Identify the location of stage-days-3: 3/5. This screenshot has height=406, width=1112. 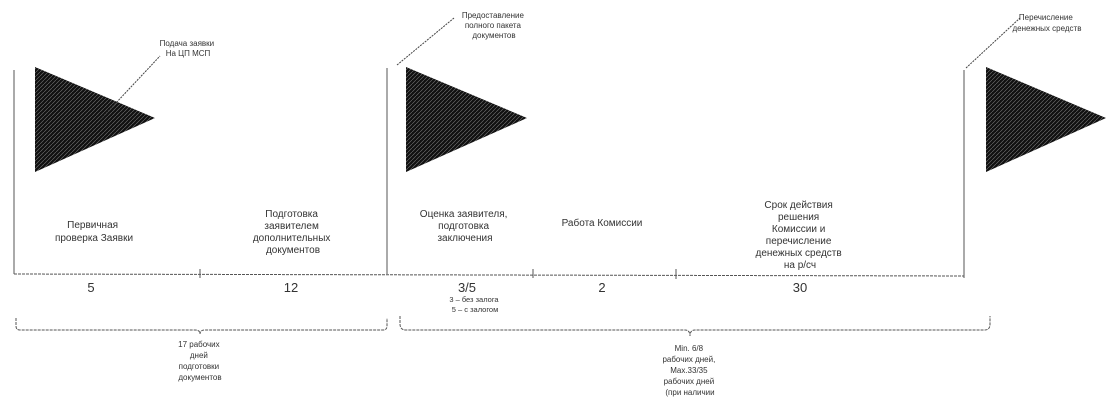
(467, 287).